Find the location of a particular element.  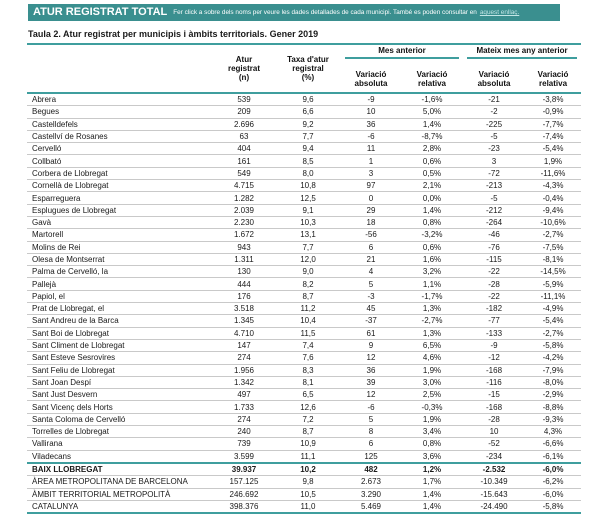

municipality-name-link: Santa Coloma de Cervelló is located at coordinates (120, 420).